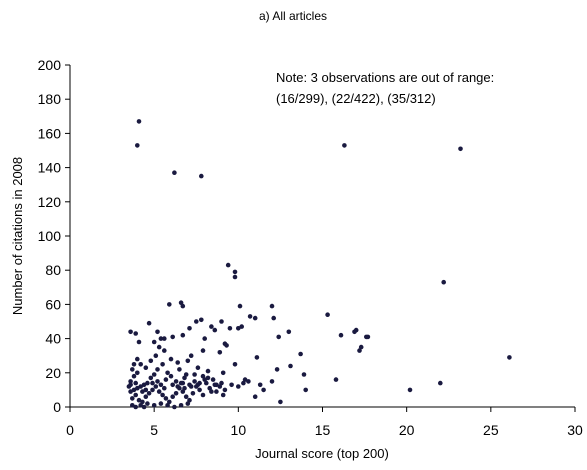 This screenshot has height=470, width=587. Describe the element at coordinates (491, 430) in the screenshot. I see `x-tick-label: 25` at that location.